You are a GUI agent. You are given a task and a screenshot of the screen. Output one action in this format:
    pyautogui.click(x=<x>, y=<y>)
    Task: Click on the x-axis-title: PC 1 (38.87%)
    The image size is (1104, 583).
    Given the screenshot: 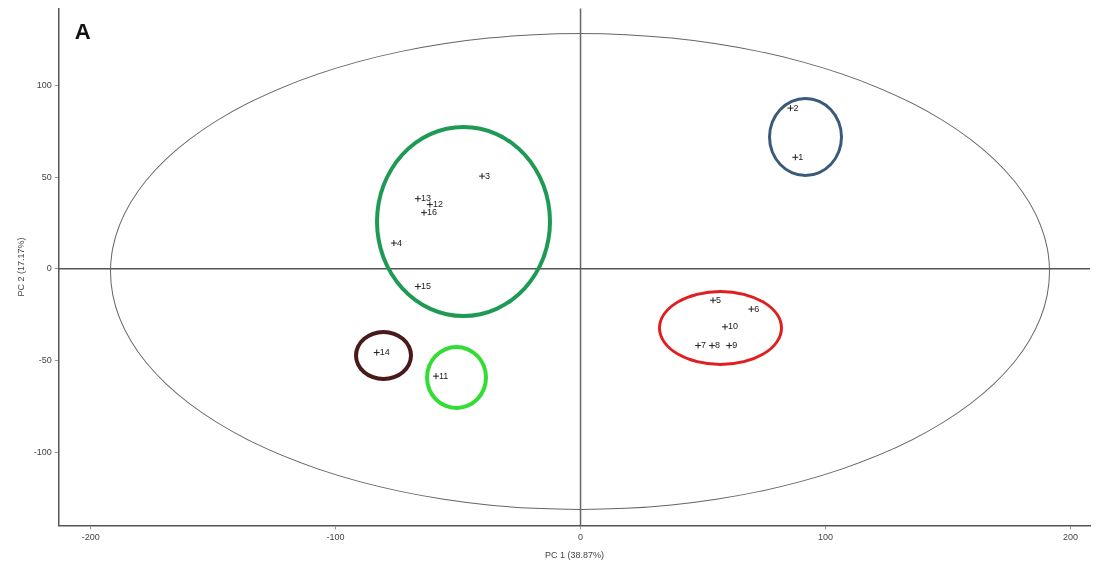 What is the action you would take?
    pyautogui.click(x=574, y=555)
    